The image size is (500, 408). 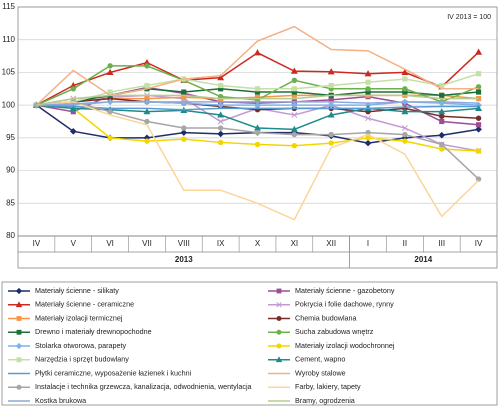 I want to click on x-tick-label: IV, so click(x=37, y=243).